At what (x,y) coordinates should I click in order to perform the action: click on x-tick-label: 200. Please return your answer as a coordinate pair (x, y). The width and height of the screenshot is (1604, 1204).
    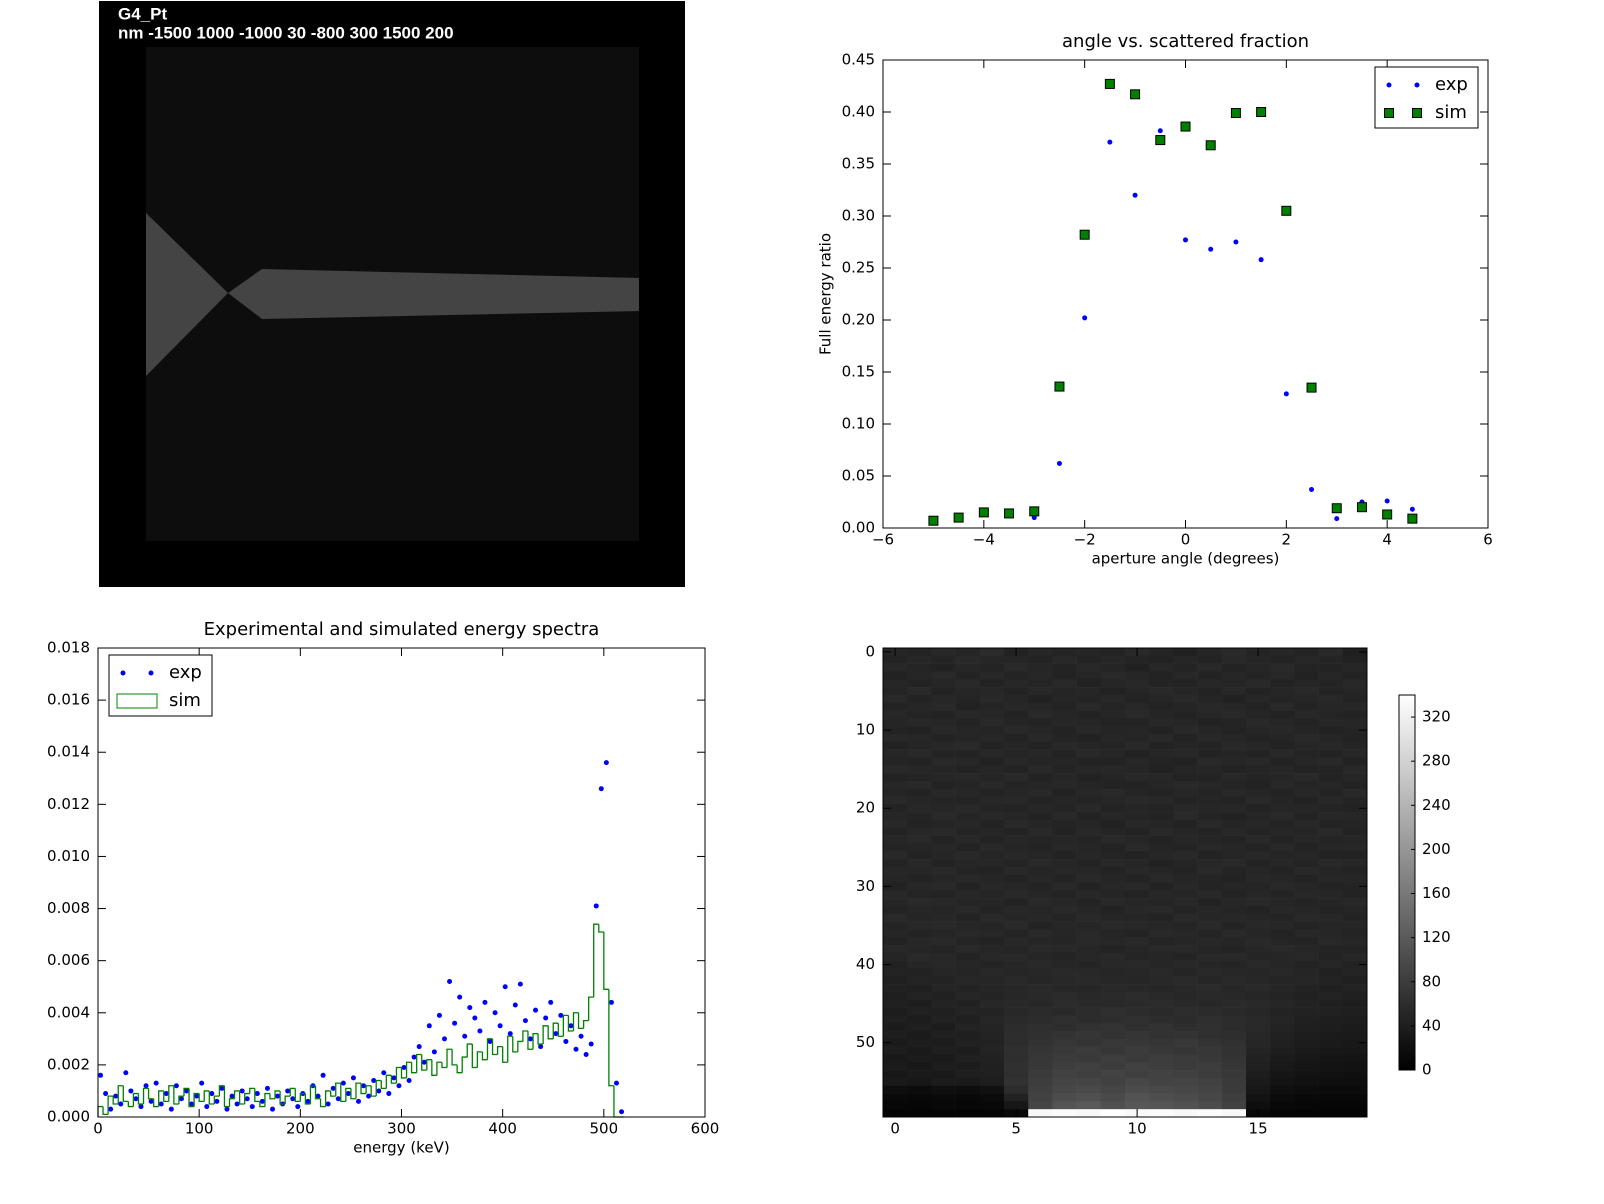
    Looking at the image, I should click on (300, 1129).